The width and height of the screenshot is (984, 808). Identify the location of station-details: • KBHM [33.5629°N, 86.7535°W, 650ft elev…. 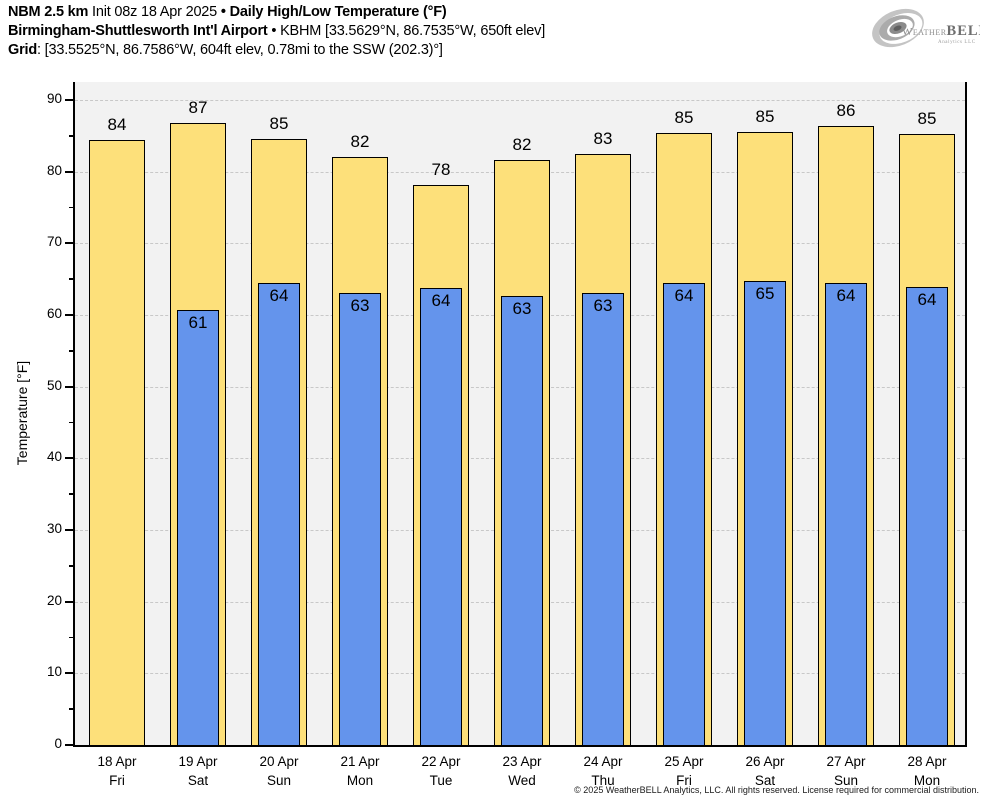
(408, 30).